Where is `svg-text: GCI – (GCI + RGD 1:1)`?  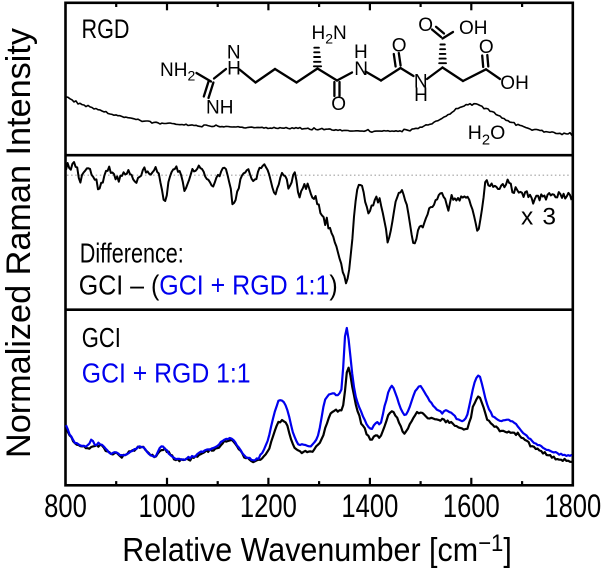 svg-text: GCI – (GCI + RGD 1:1) is located at coordinates (208, 285).